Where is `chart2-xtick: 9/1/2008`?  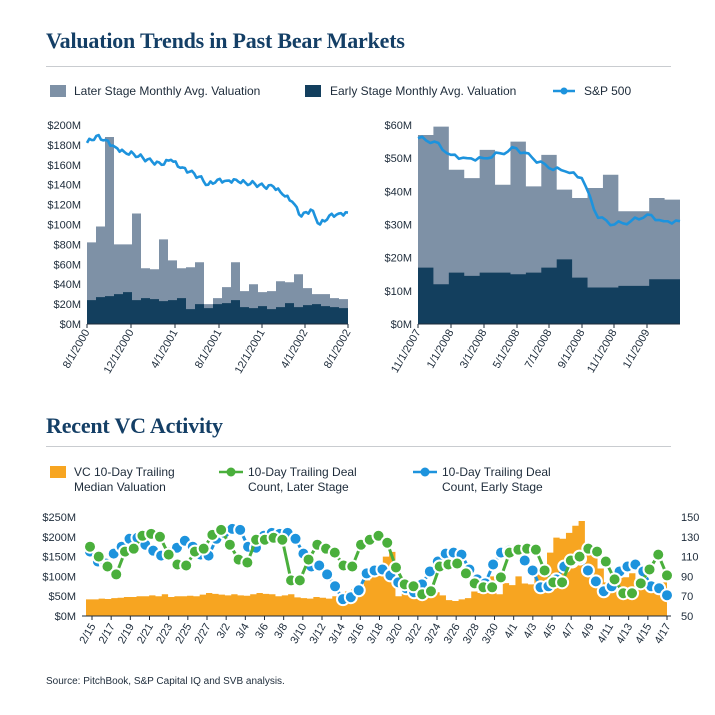 chart2-xtick: 9/1/2008 is located at coordinates (572, 349).